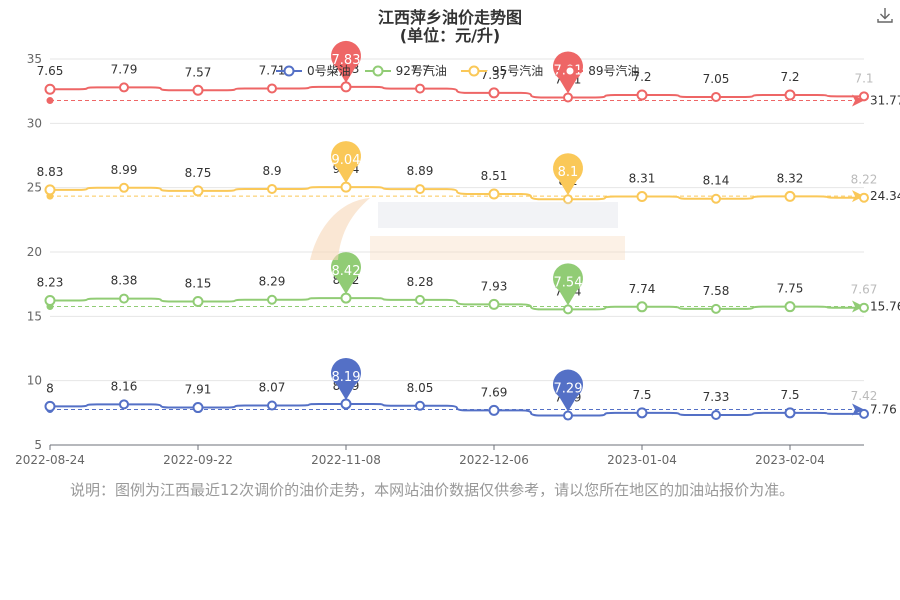  Describe the element at coordinates (790, 289) in the screenshot. I see `data-label: 7.75` at that location.